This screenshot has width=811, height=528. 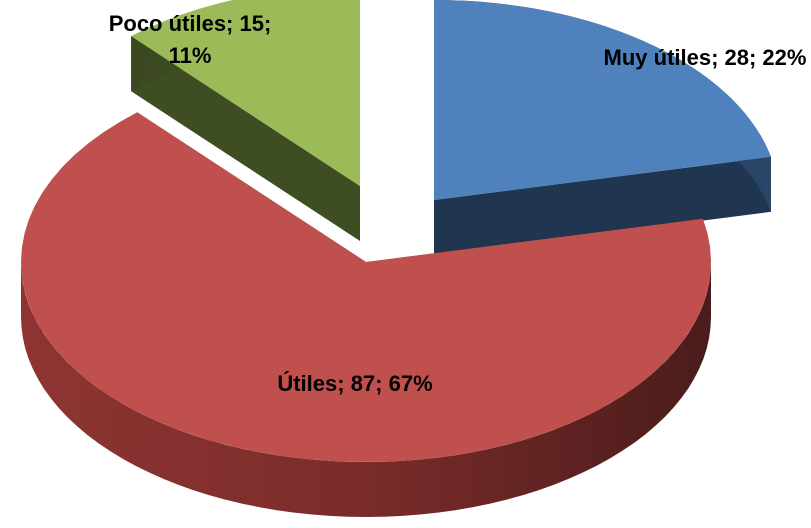 What do you see at coordinates (245, 93) in the screenshot?
I see `slice` at bounding box center [245, 93].